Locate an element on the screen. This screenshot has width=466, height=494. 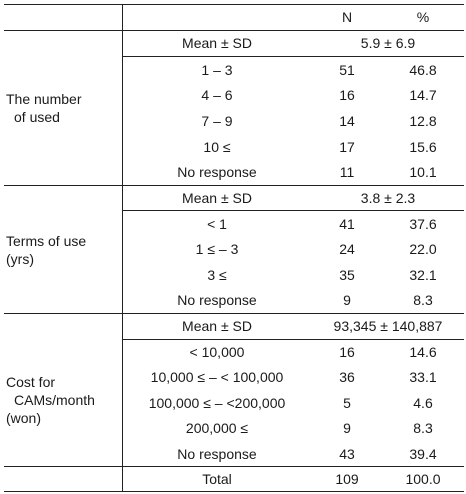
category-label: 7 – 9 is located at coordinates (217, 121).